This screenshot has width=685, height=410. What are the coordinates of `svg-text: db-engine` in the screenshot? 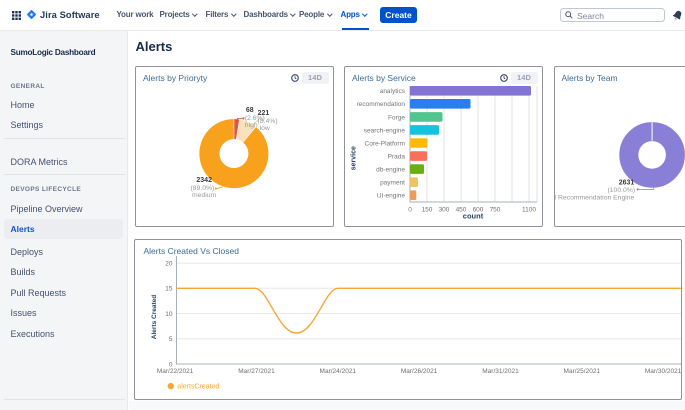 It's located at (390, 170).